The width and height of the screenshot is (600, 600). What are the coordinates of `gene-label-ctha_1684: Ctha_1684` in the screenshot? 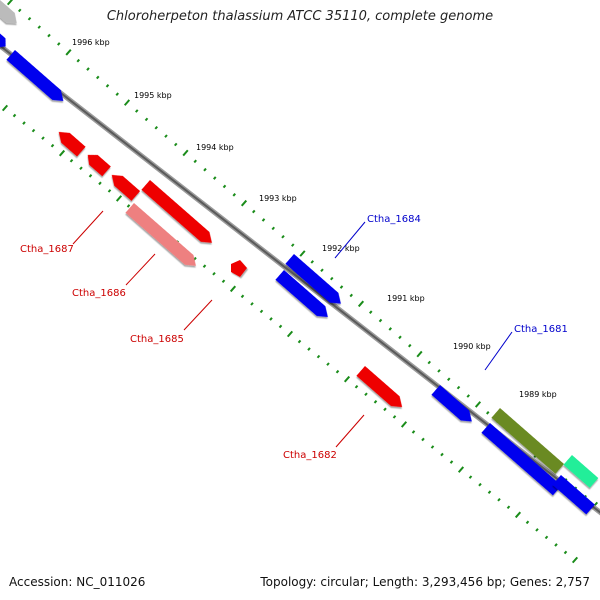 It's located at (394, 219).